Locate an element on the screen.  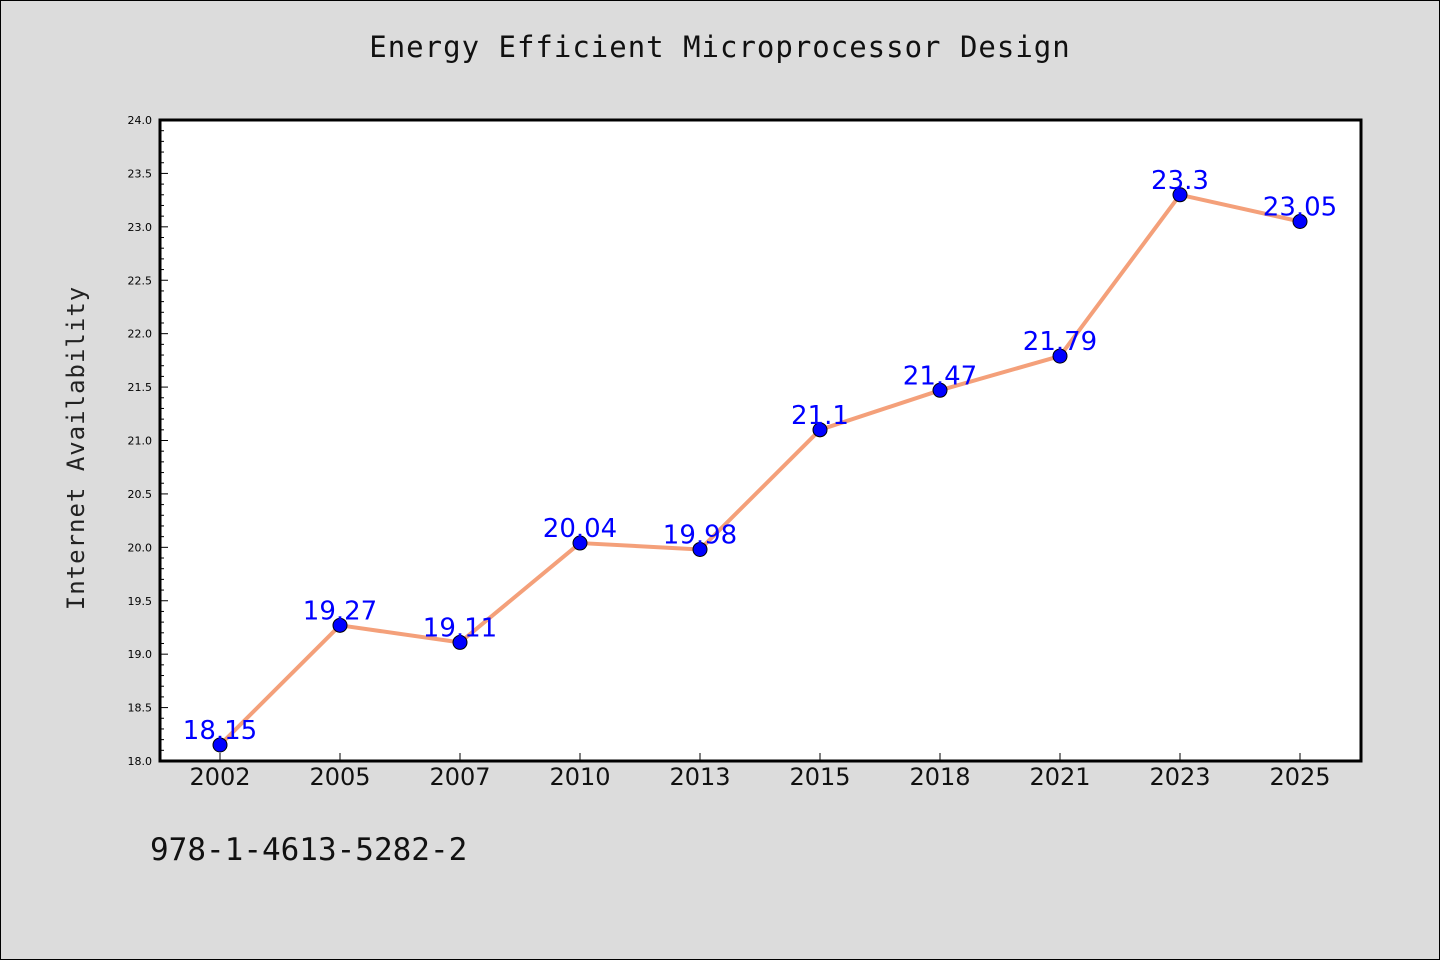
y-tick-label: 18.0 is located at coordinates (140, 761).